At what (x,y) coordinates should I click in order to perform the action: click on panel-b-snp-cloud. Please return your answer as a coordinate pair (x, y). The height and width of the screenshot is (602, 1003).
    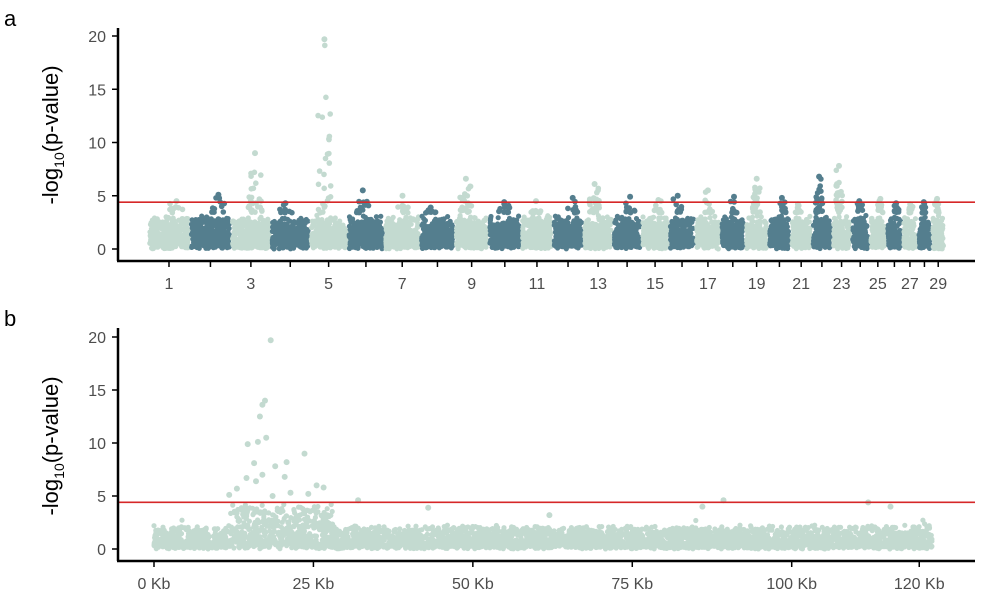
    Looking at the image, I should click on (543, 526).